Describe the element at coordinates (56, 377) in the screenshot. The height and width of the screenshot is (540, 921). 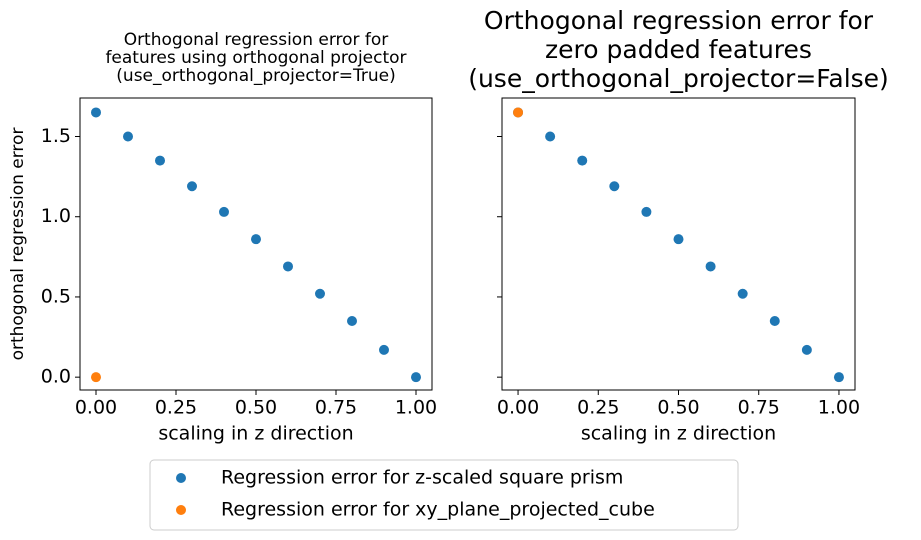
I see `y-tick-label: 0.0` at that location.